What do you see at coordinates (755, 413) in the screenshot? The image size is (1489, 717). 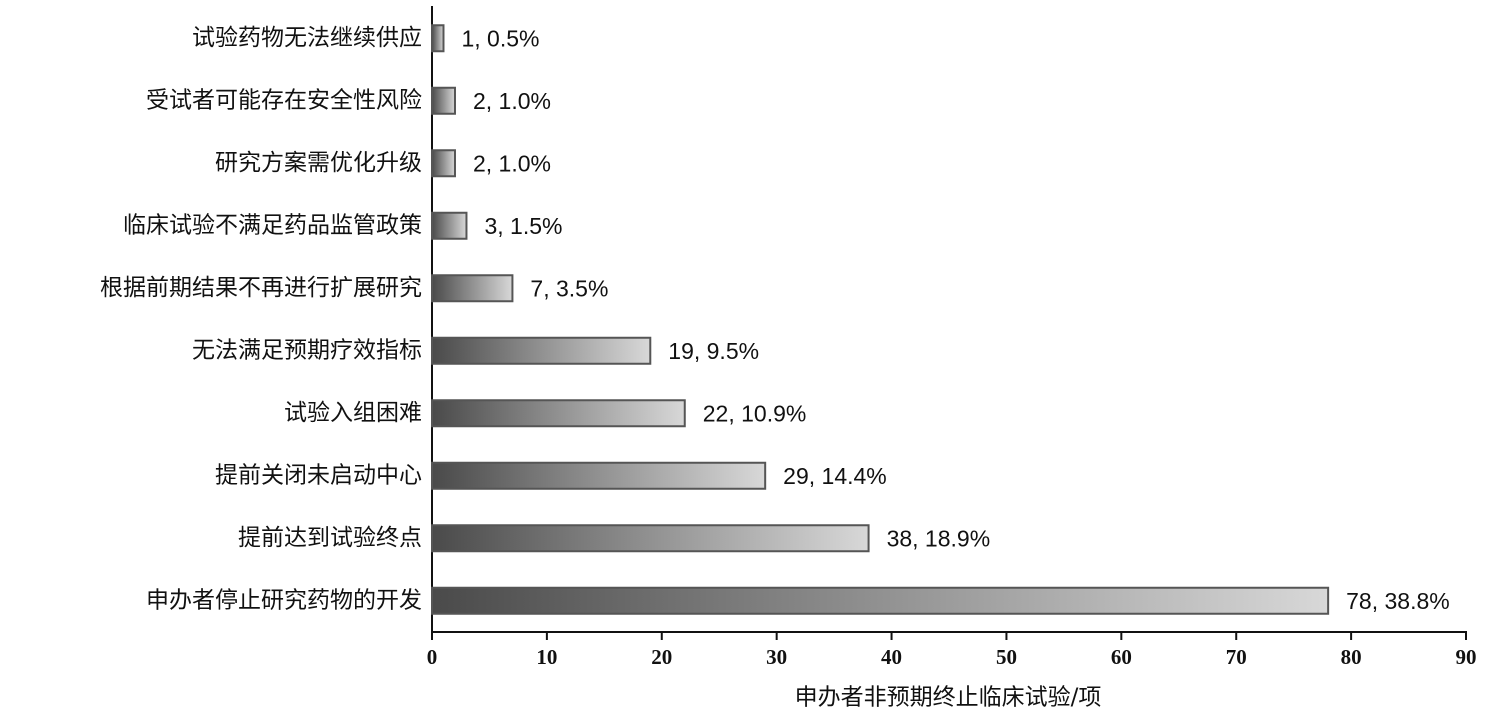 I see `value-label: 22, 10.9%` at bounding box center [755, 413].